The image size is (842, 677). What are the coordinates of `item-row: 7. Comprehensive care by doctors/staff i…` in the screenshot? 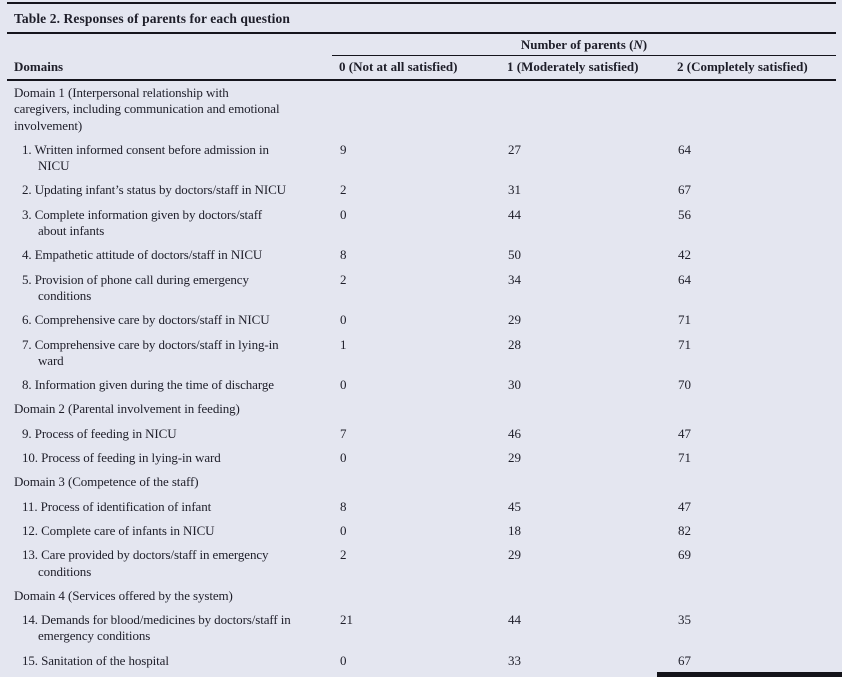 It's located at (421, 353).